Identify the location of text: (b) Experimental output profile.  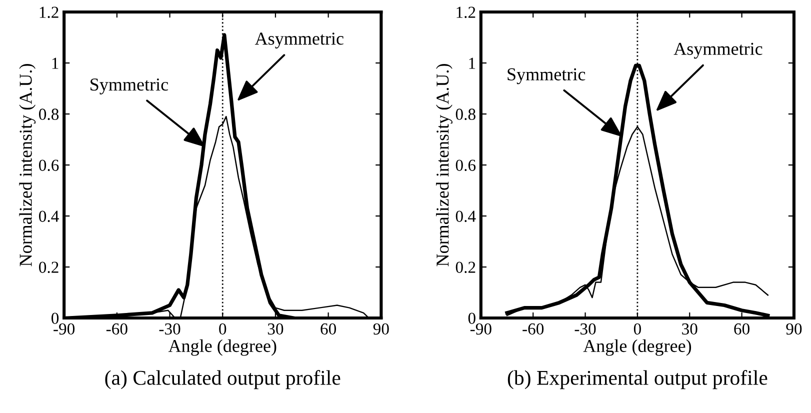
(638, 380).